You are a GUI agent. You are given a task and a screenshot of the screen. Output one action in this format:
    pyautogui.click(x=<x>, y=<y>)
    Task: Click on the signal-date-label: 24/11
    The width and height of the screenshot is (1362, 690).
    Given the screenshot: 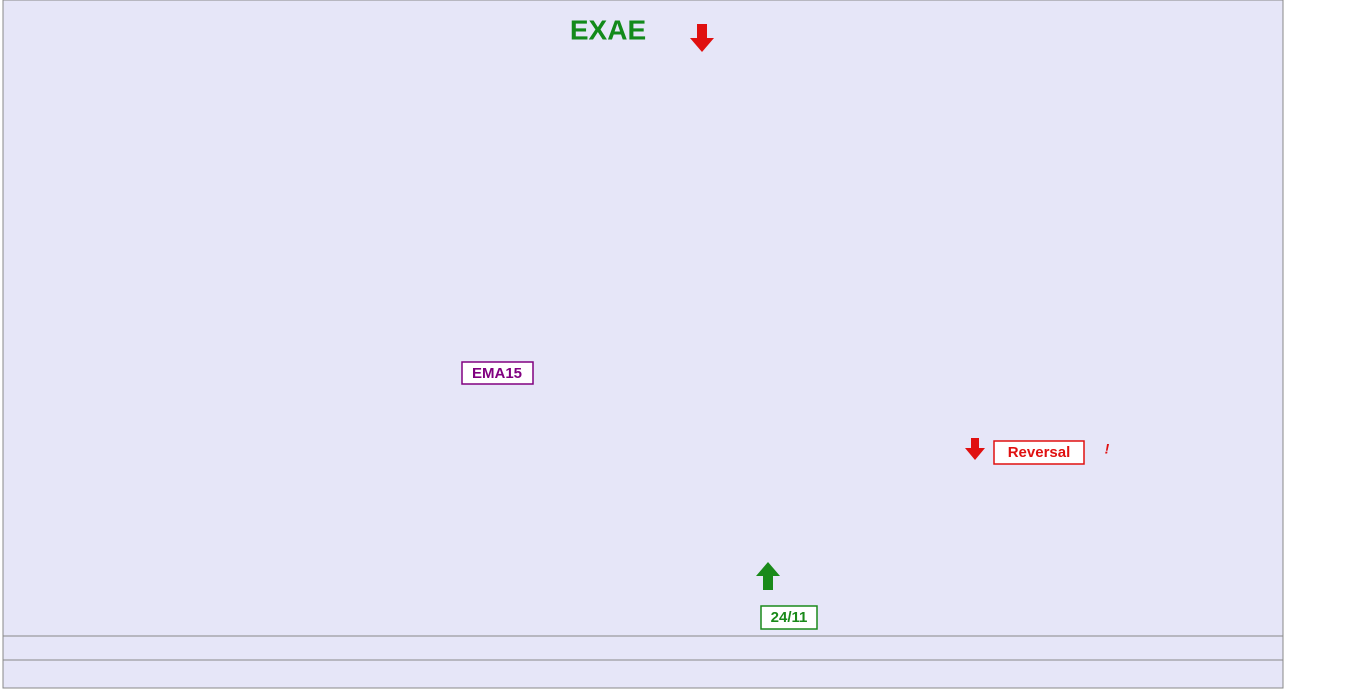 What is the action you would take?
    pyautogui.click(x=789, y=617)
    